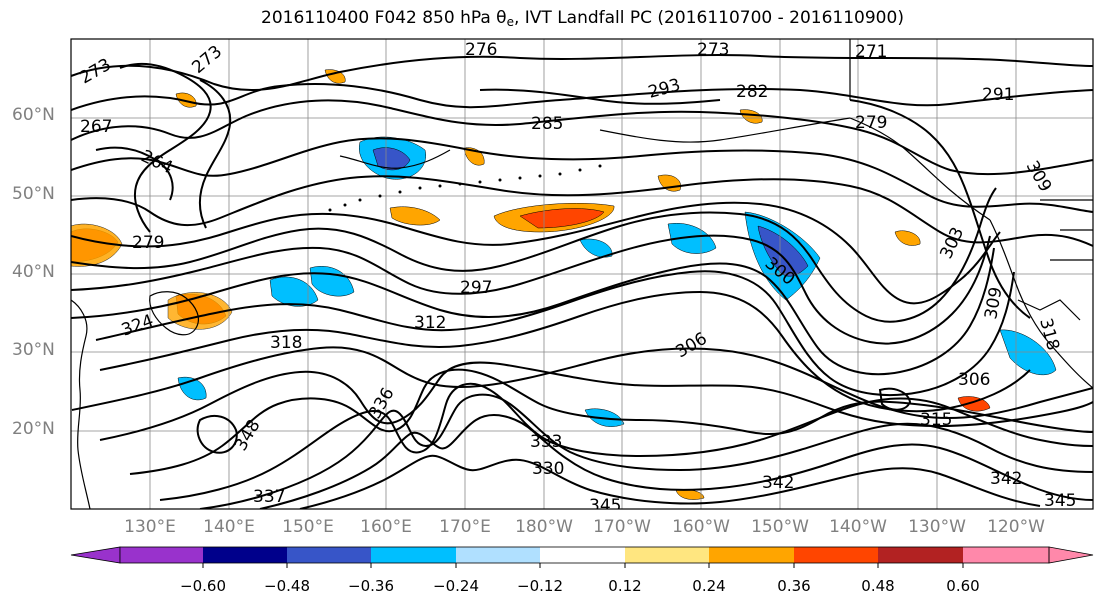 The height and width of the screenshot is (603, 1105). Describe the element at coordinates (713, 50) in the screenshot. I see `contour-label: 273` at that location.